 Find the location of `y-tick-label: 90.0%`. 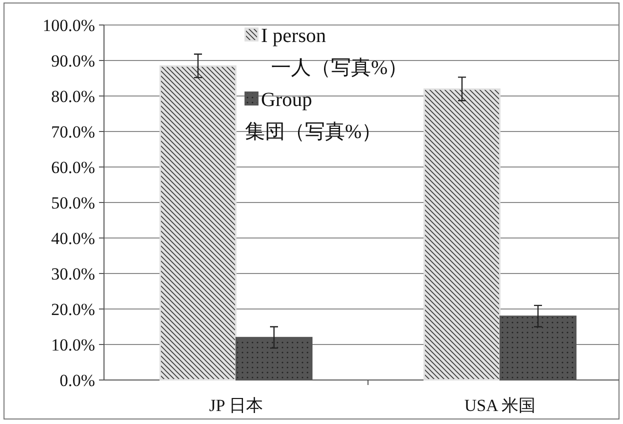

y-tick-label: 90.0% is located at coordinates (73, 61).